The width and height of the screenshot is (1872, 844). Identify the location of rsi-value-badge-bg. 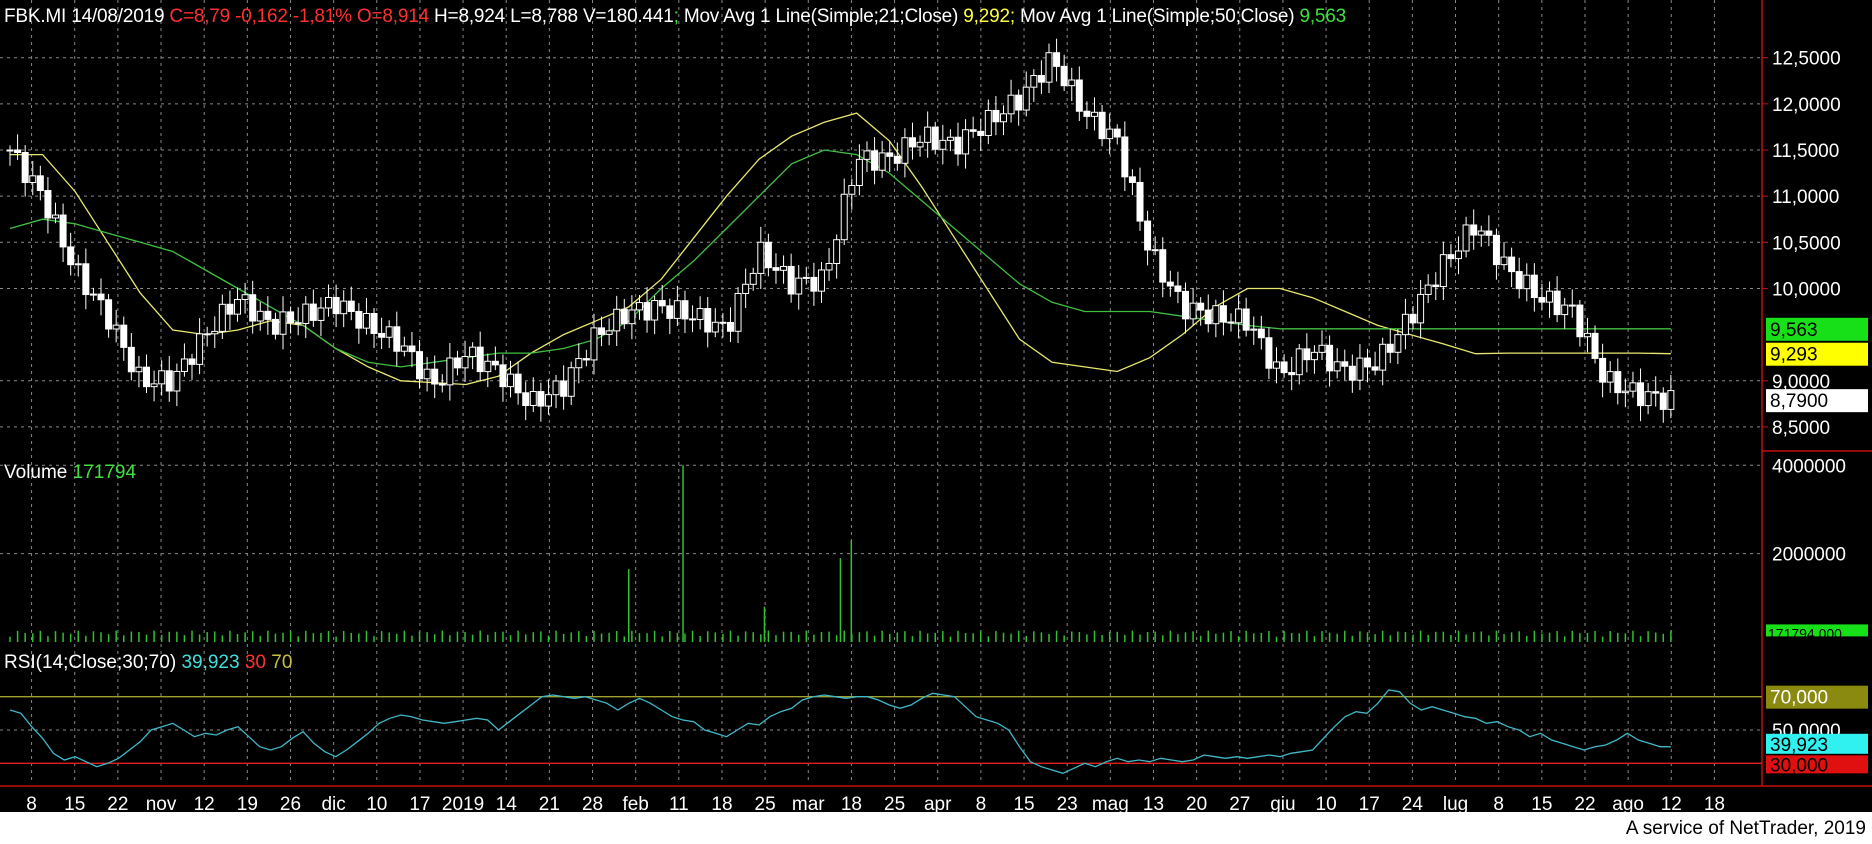
(1817, 743).